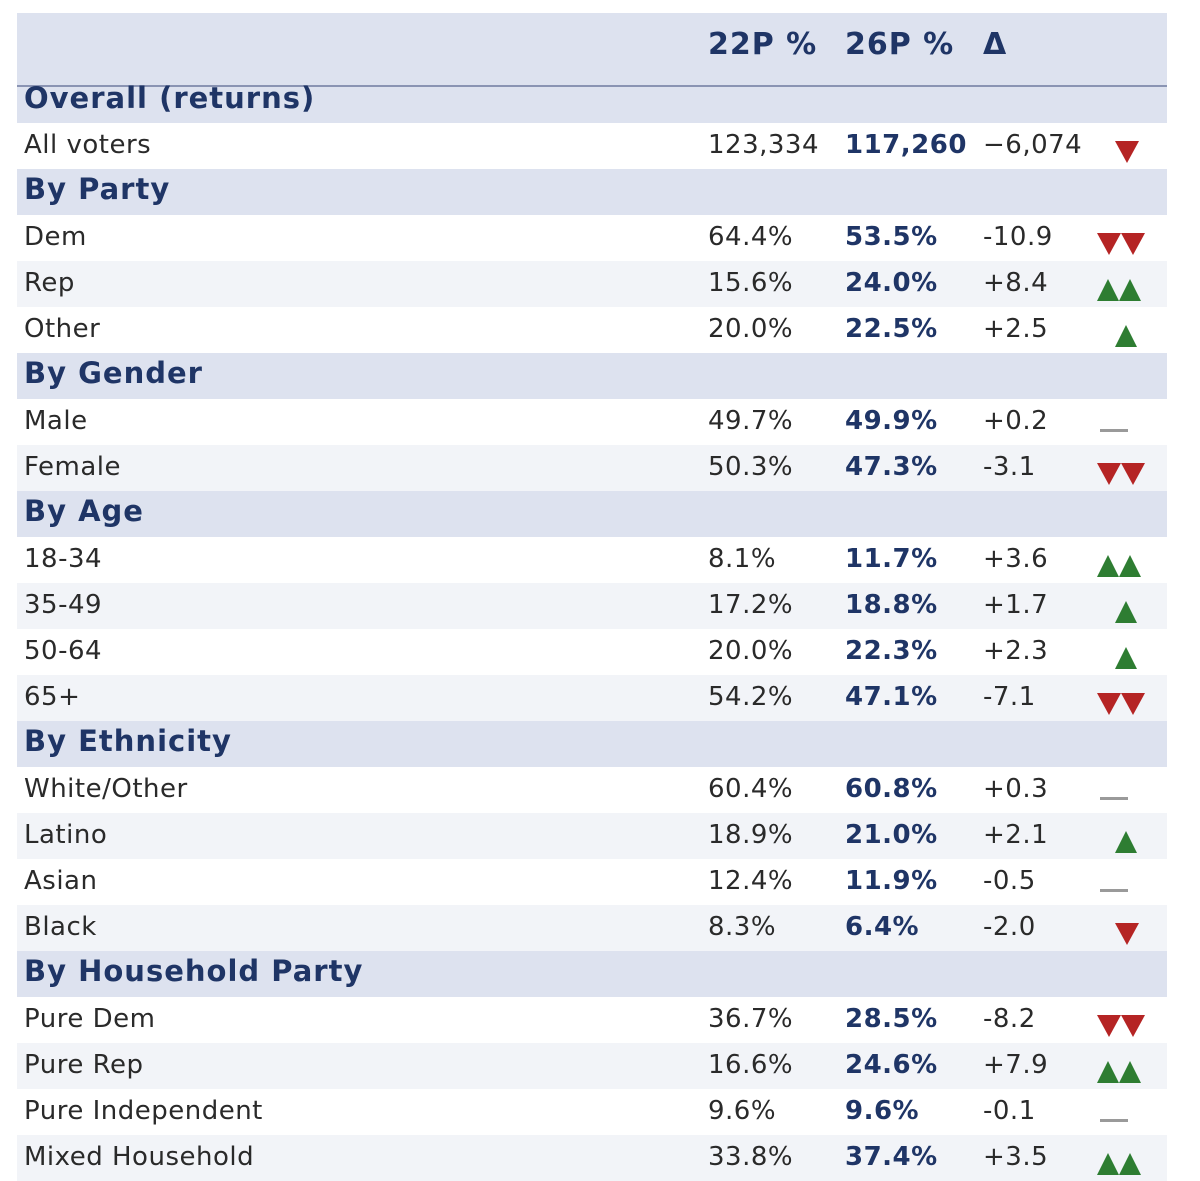 The image size is (1200, 1181). Describe the element at coordinates (63, 605) in the screenshot. I see `row-label: 35-49` at that location.